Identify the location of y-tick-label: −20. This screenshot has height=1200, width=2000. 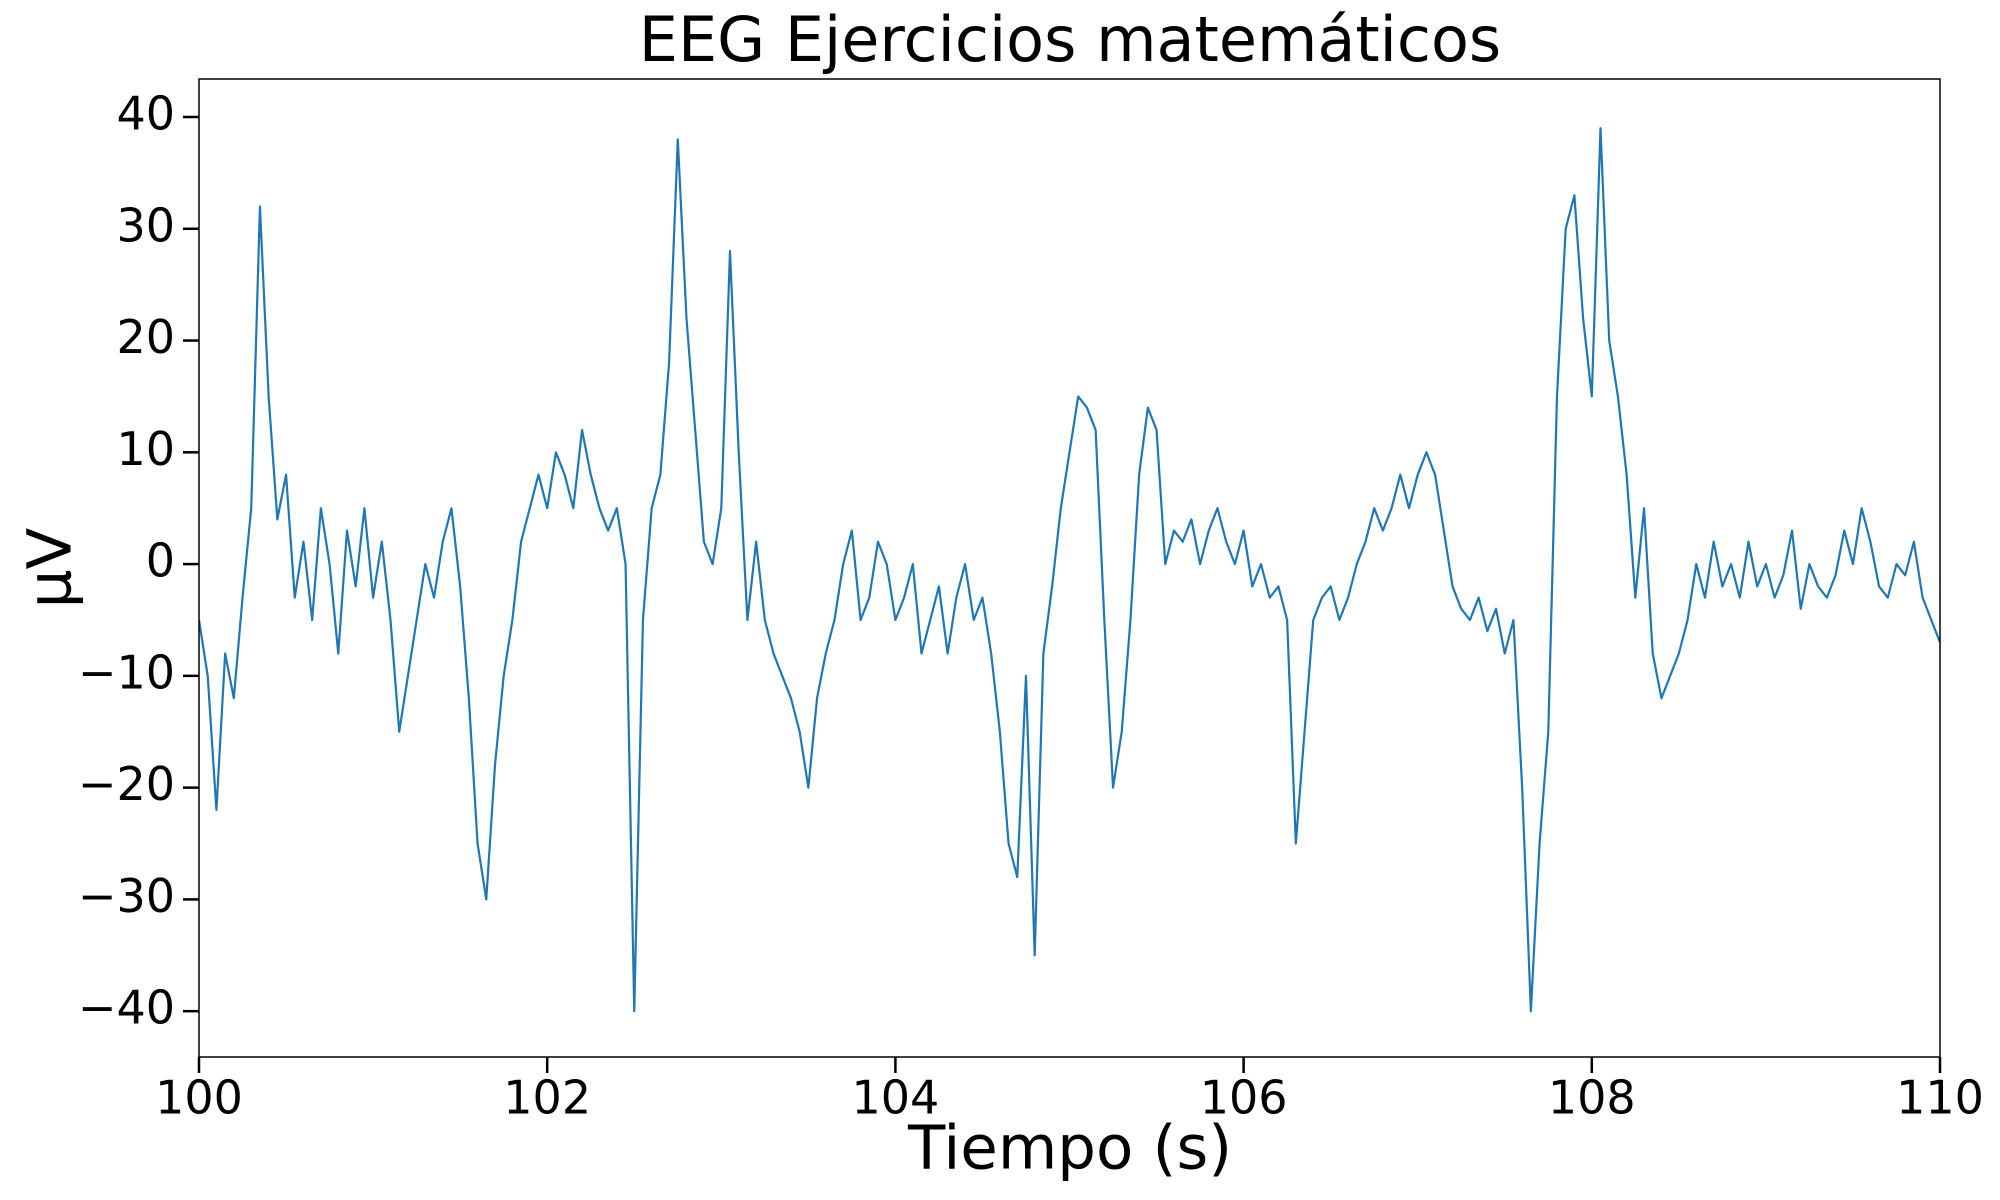
(126, 784).